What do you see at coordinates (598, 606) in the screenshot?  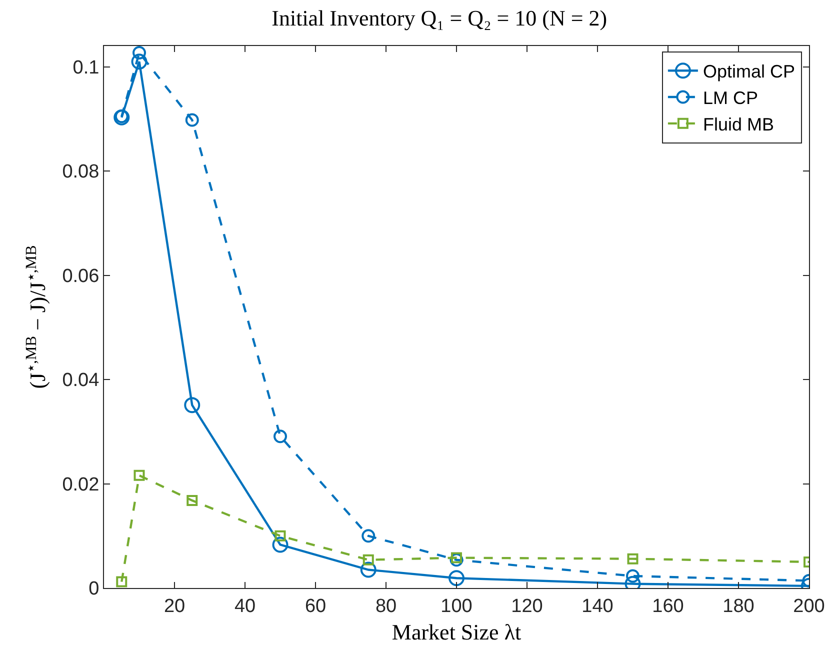 I see `x-tick-label: 140` at bounding box center [598, 606].